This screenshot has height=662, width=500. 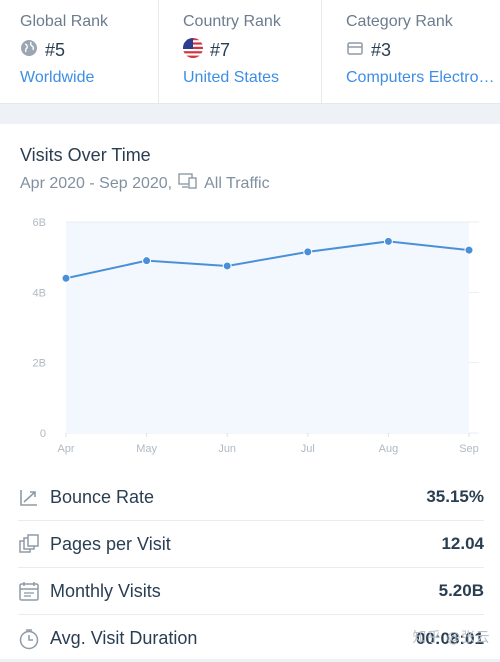 What do you see at coordinates (231, 77) in the screenshot?
I see `country-rank-link: United States` at bounding box center [231, 77].